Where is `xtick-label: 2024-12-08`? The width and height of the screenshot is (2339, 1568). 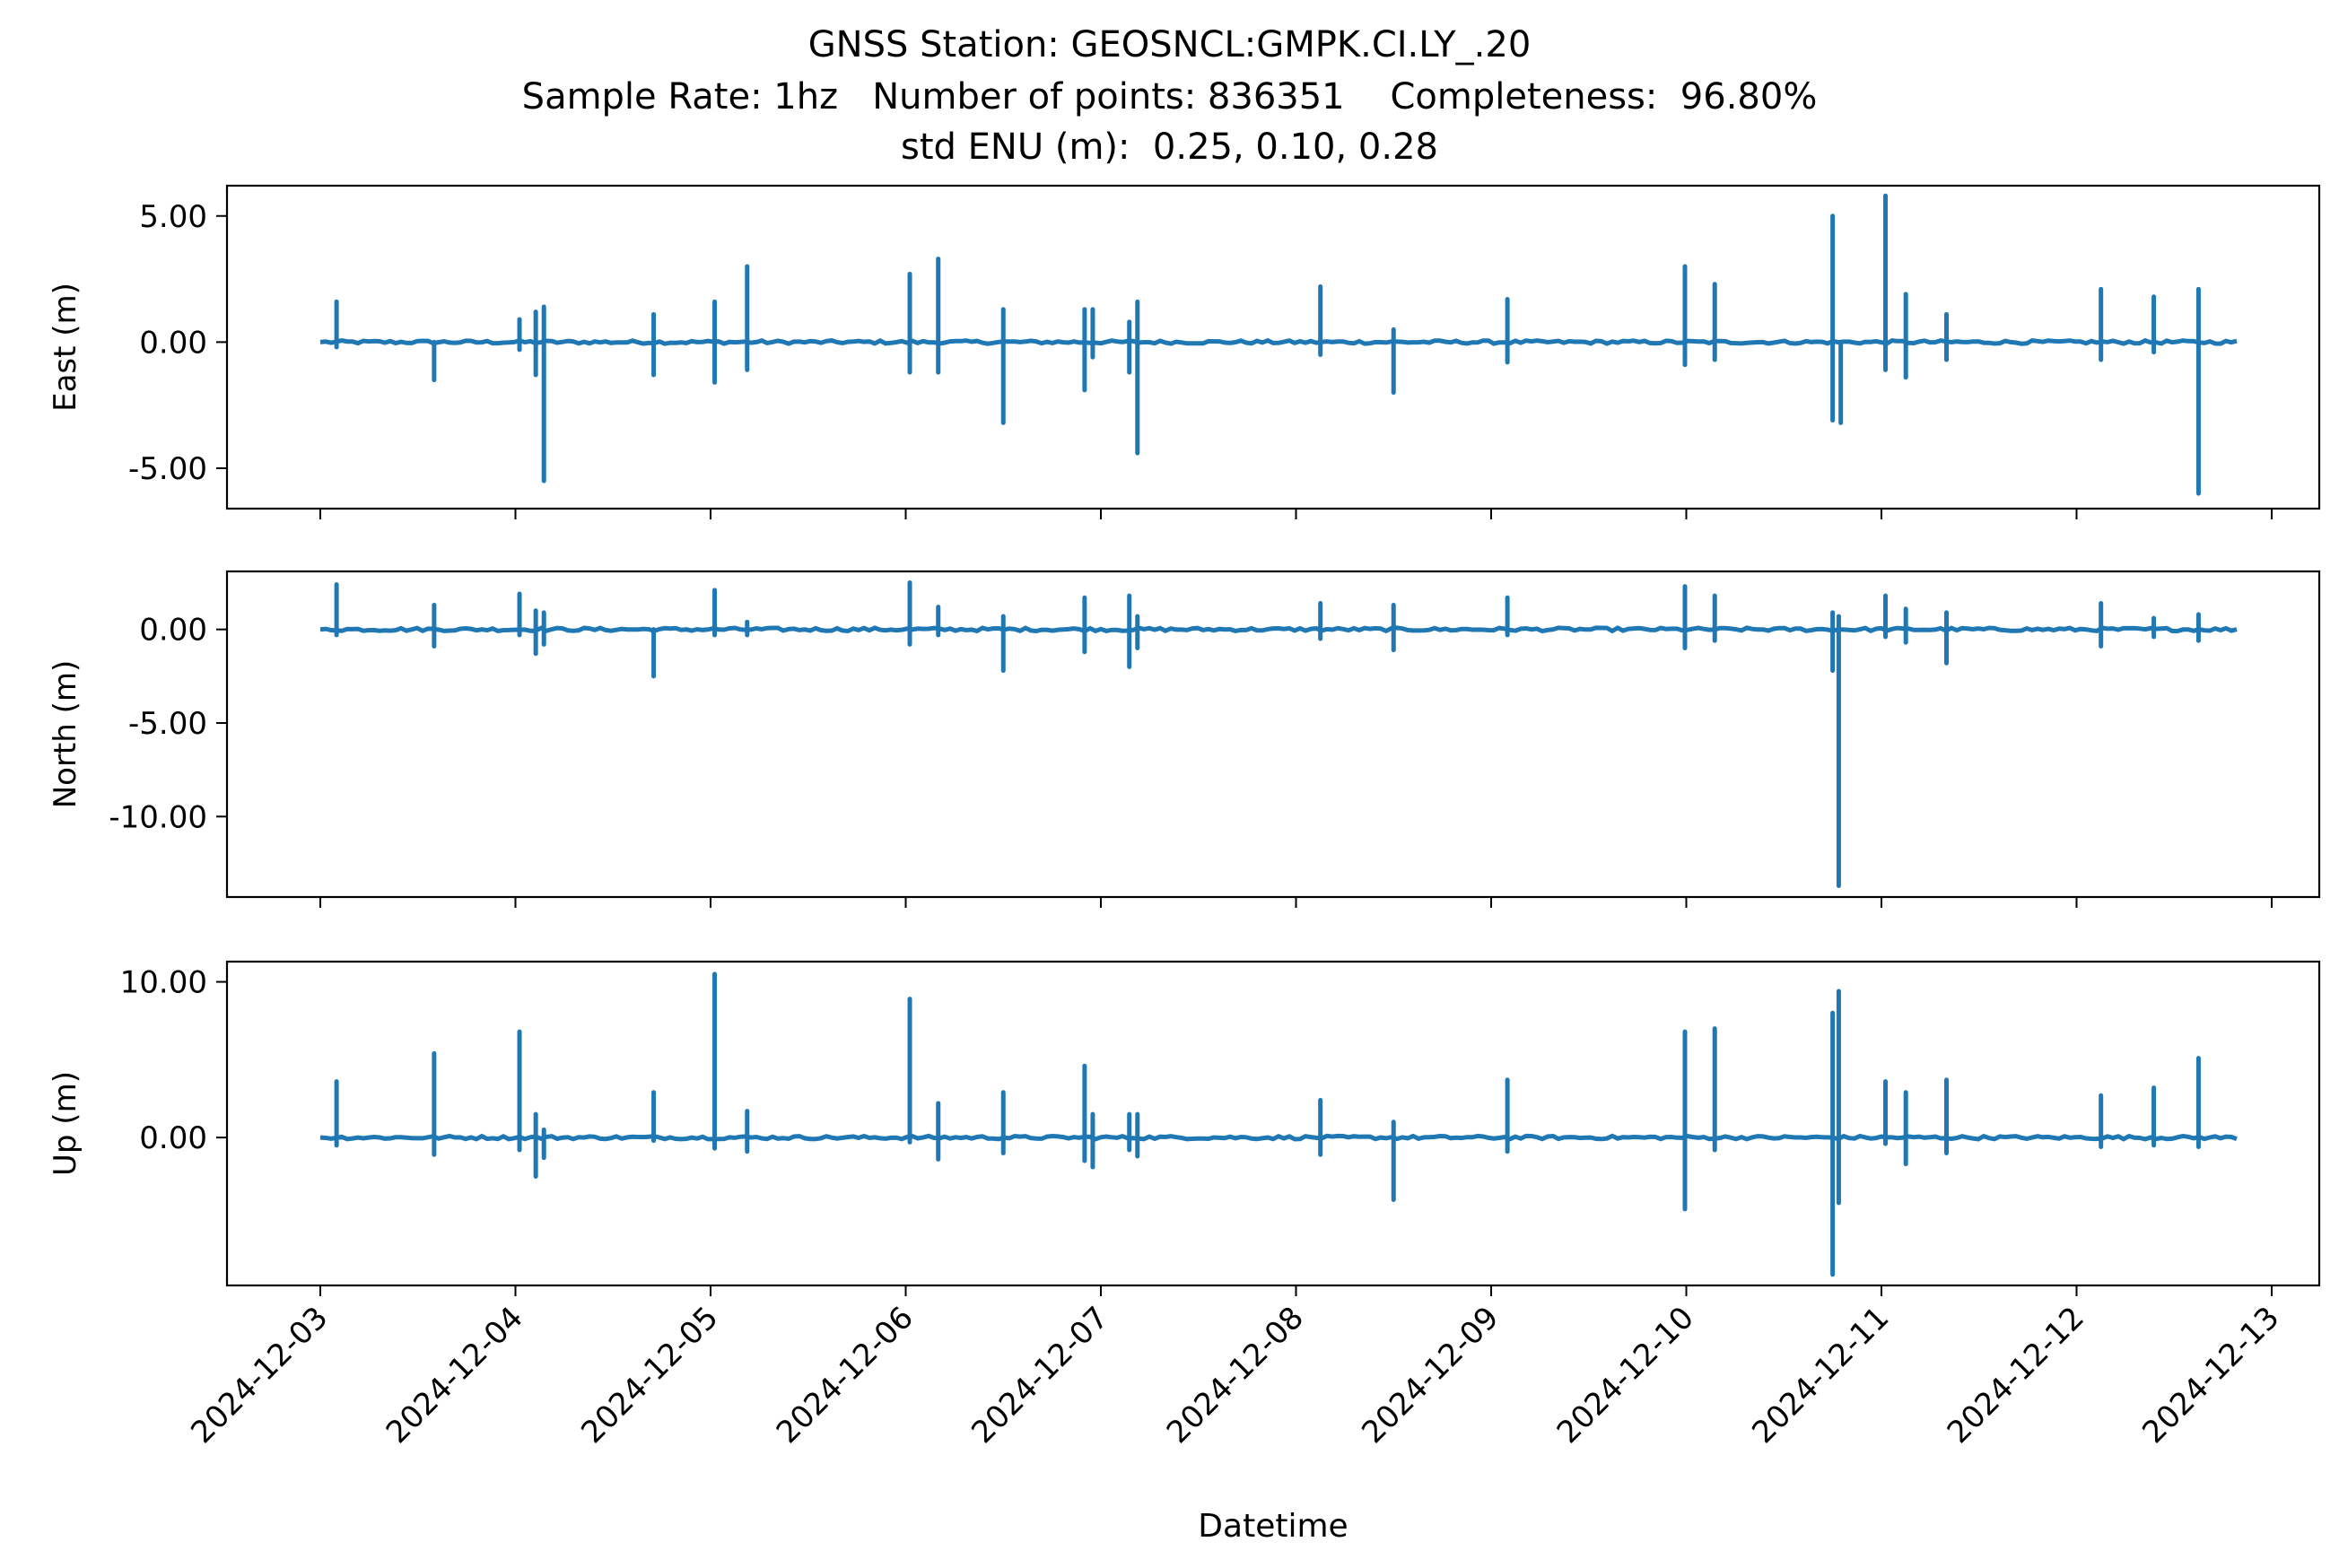
xtick-label: 2024-12-08 is located at coordinates (1236, 1375).